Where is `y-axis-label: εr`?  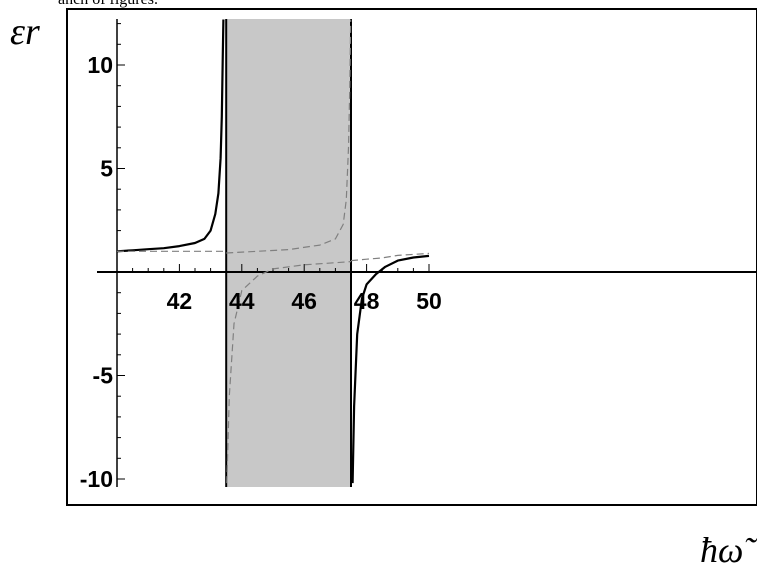
y-axis-label: εr is located at coordinates (25, 32).